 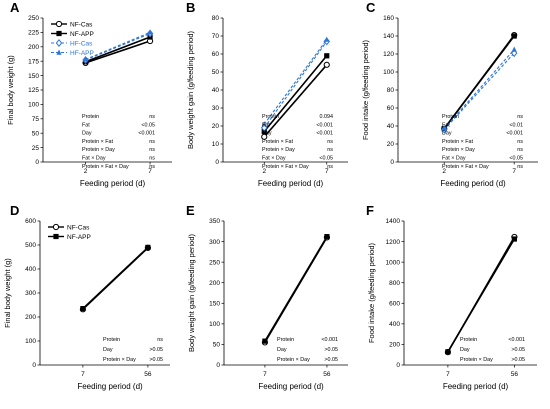 What do you see at coordinates (98, 142) in the screenshot?
I see `stat-term: Protein × Fat` at bounding box center [98, 142].